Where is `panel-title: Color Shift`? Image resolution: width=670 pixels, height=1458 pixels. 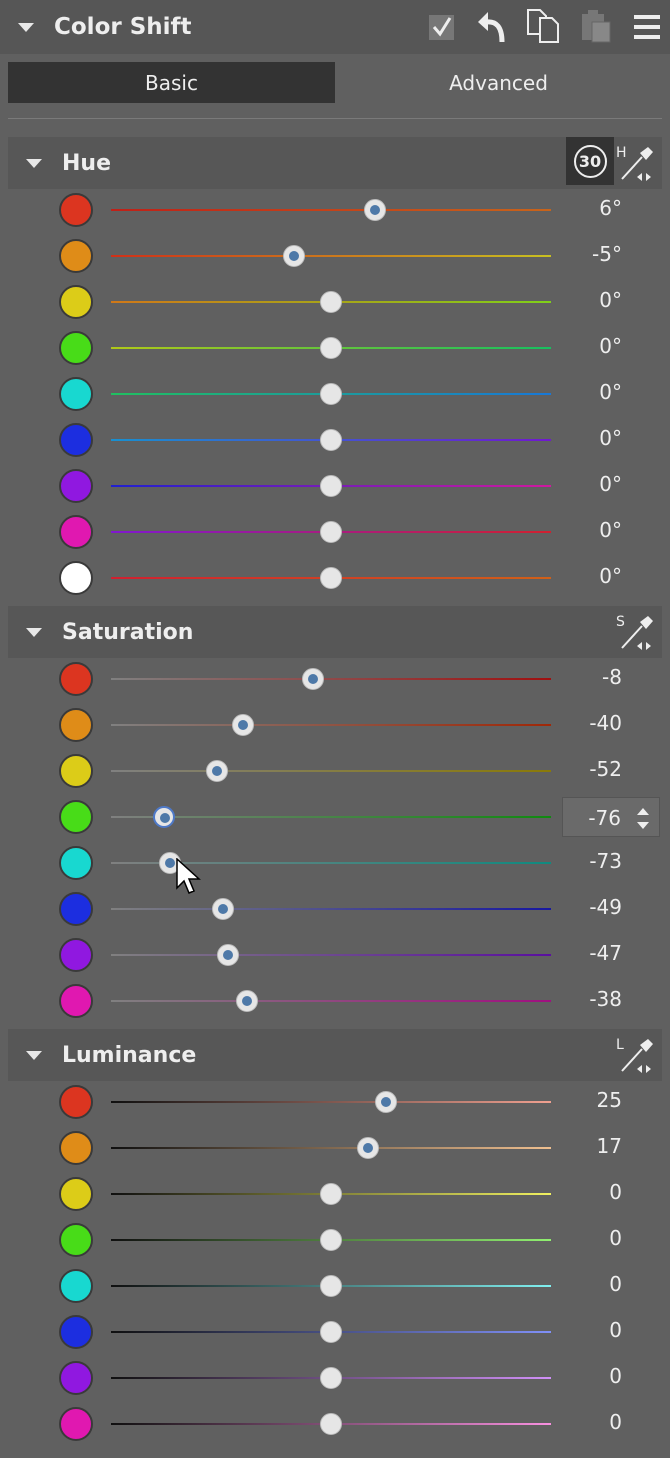
panel-title: Color Shift is located at coordinates (123, 27).